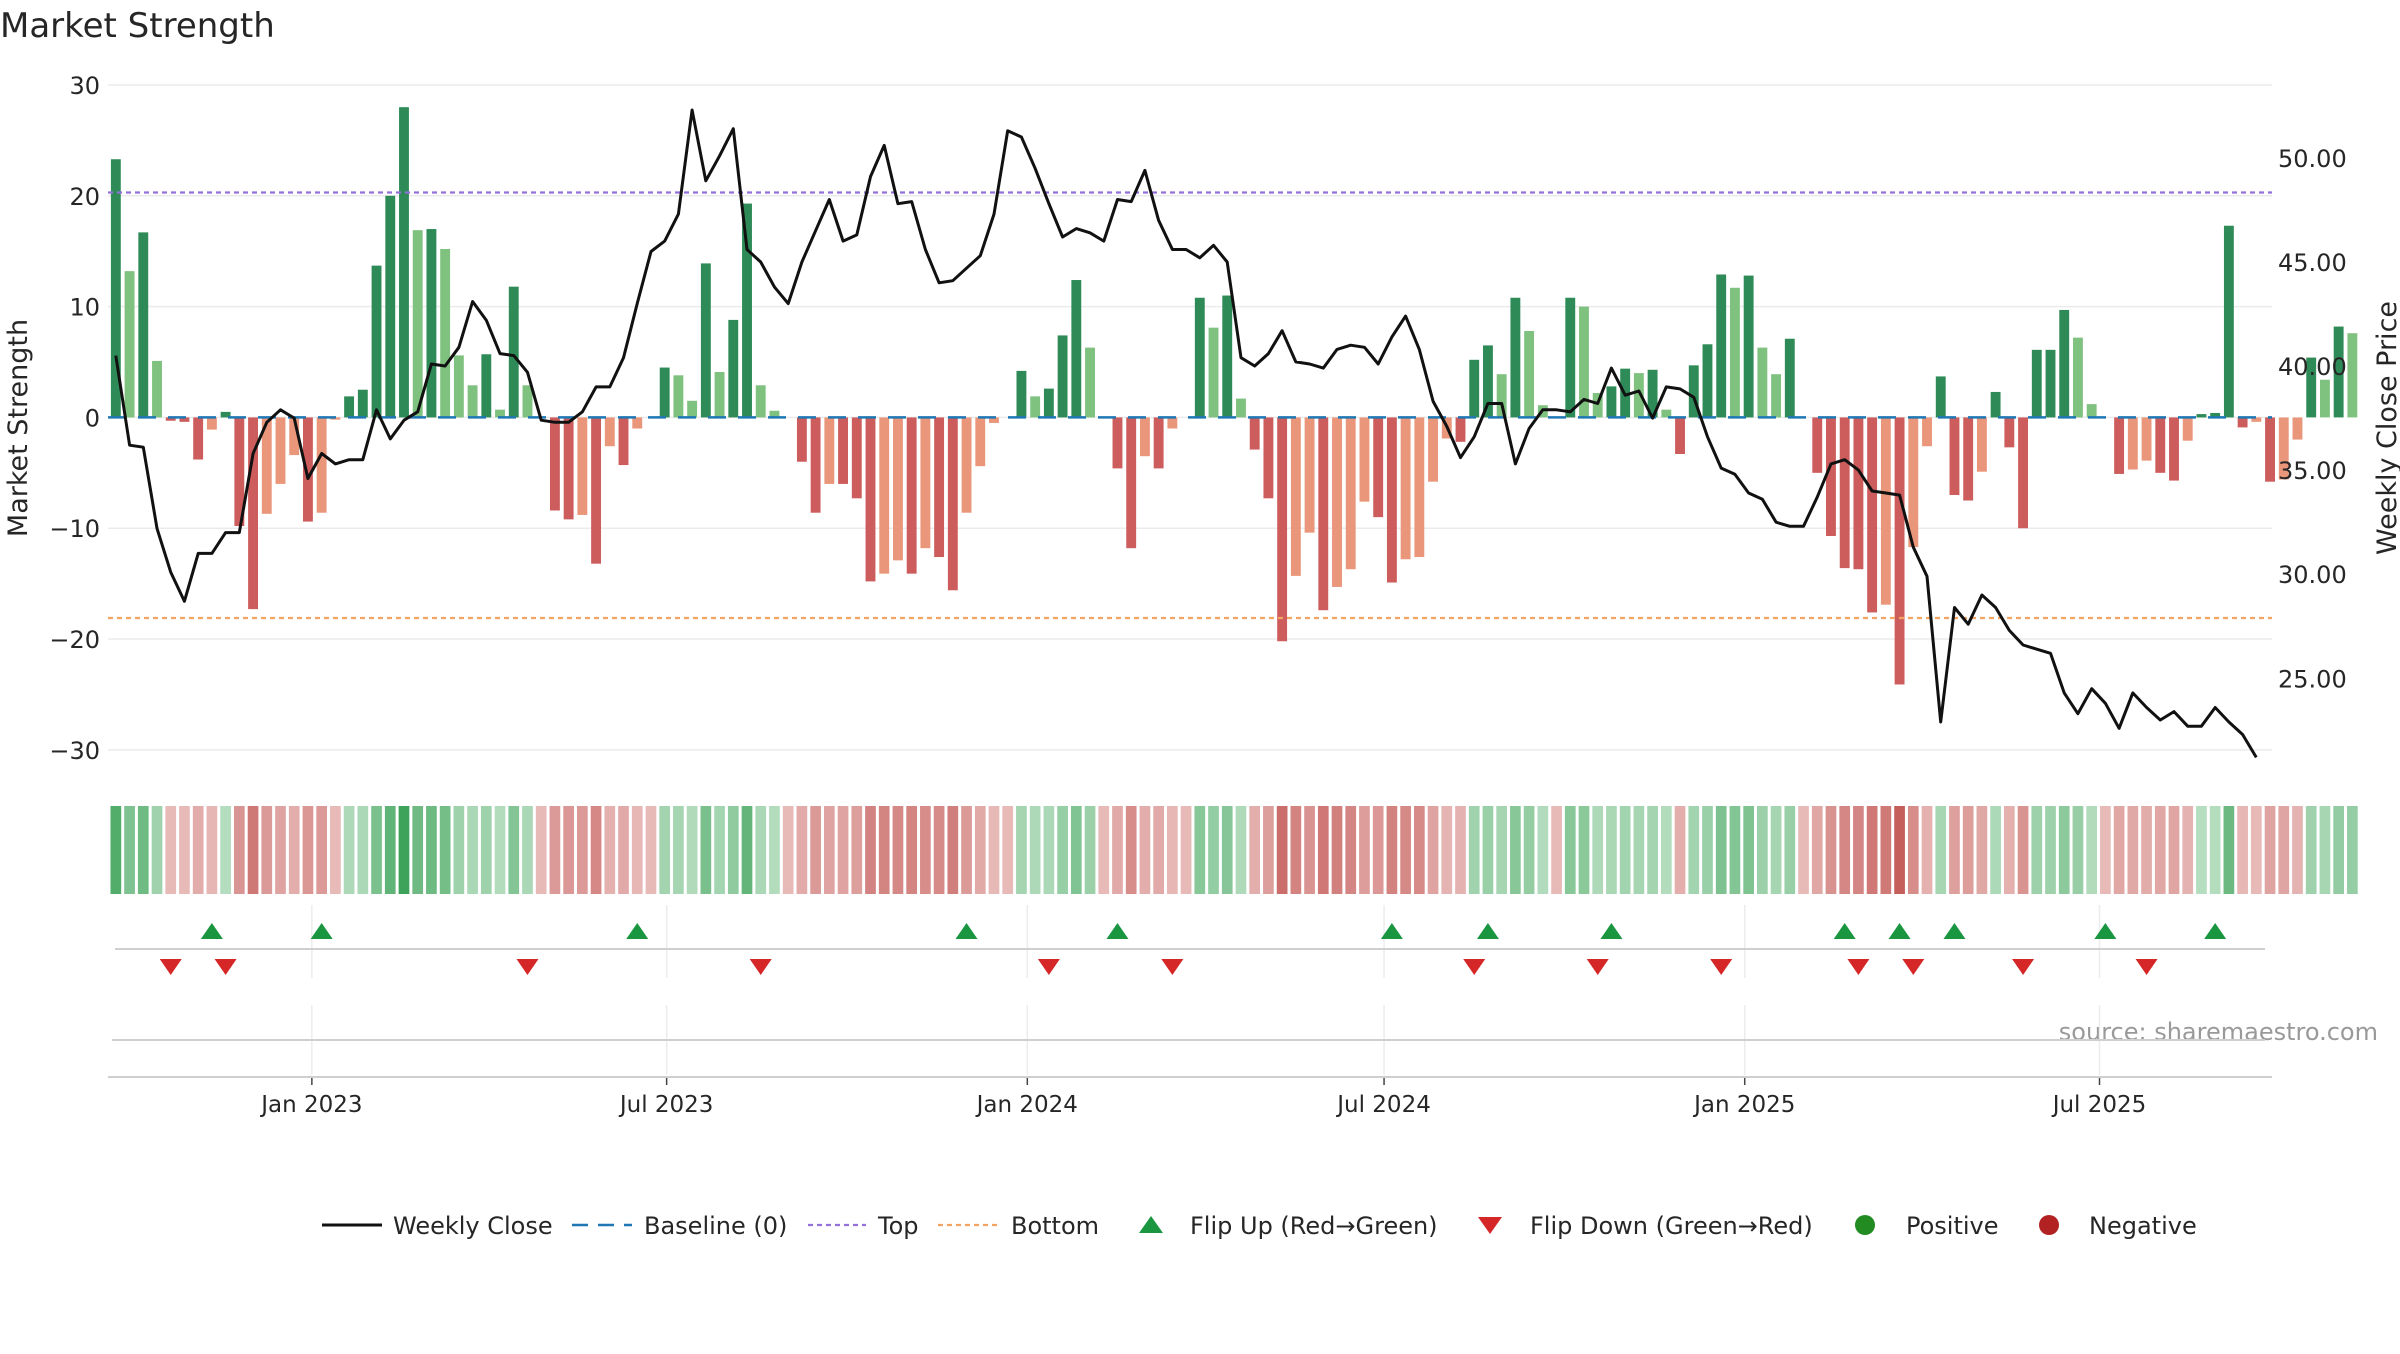 The image size is (2400, 1354). Describe the element at coordinates (18, 428) in the screenshot. I see `y-axis-left-label: Market Strength` at that location.